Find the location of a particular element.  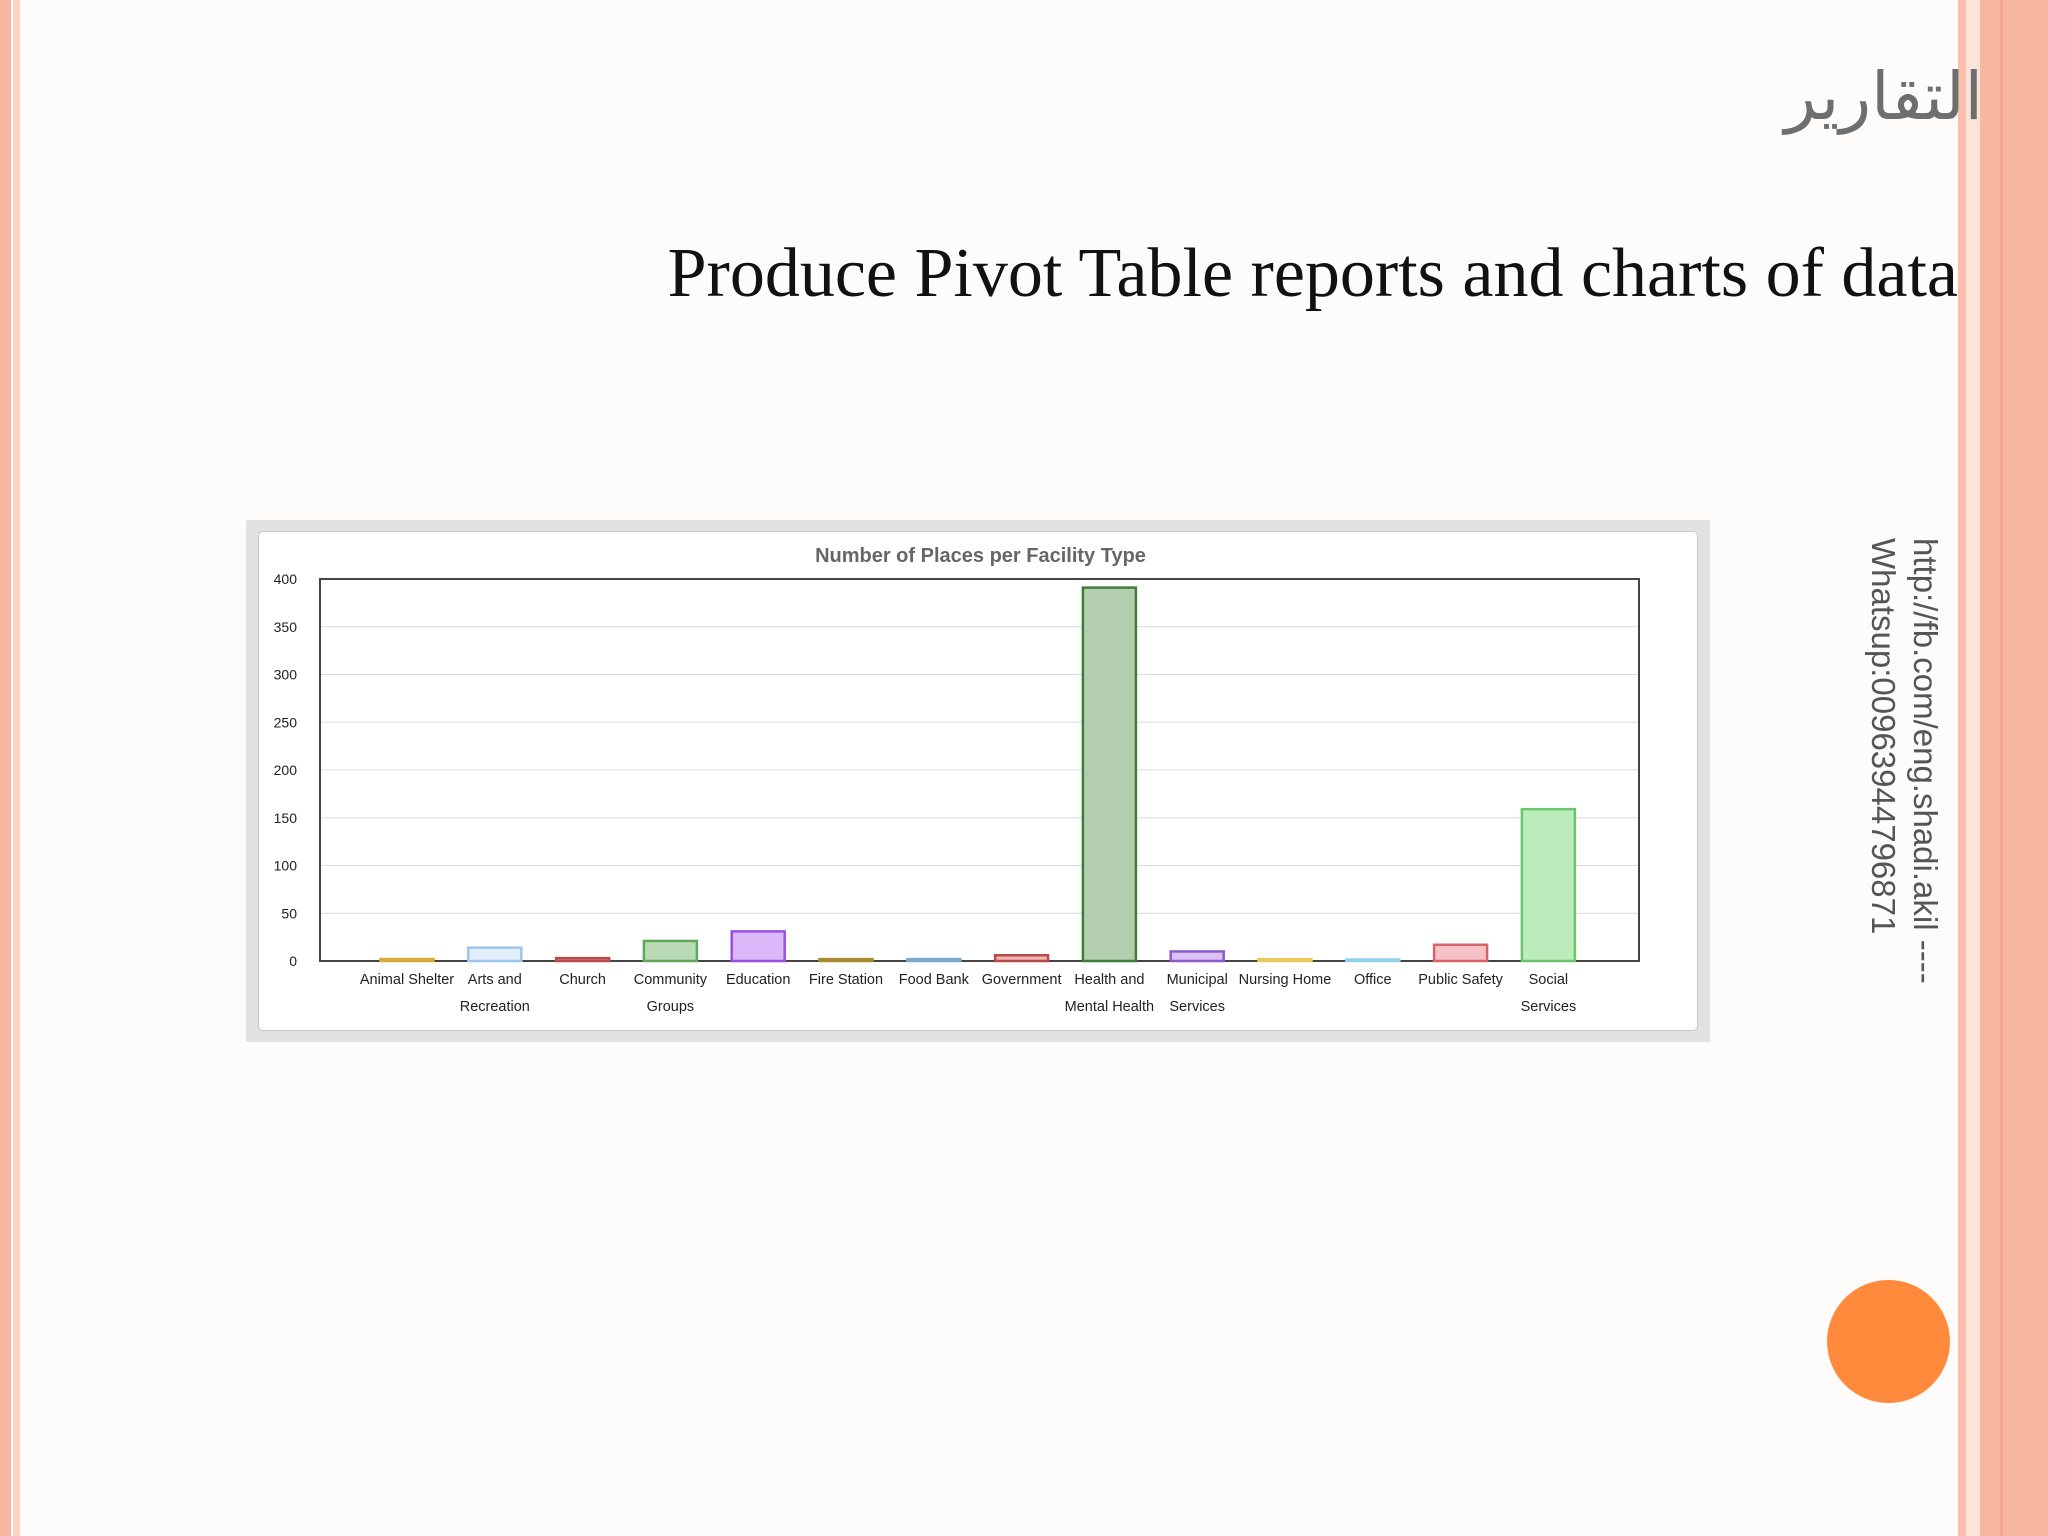

x-tick-label: Recreation is located at coordinates (495, 1007).